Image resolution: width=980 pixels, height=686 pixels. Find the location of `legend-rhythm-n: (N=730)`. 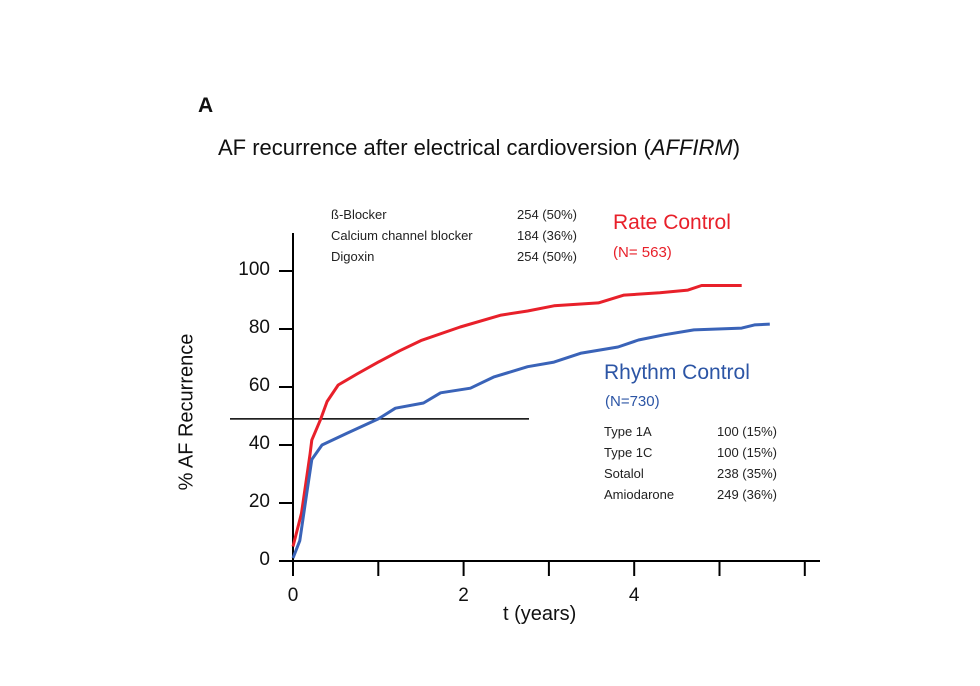

legend-rhythm-n: (N=730) is located at coordinates (632, 401).